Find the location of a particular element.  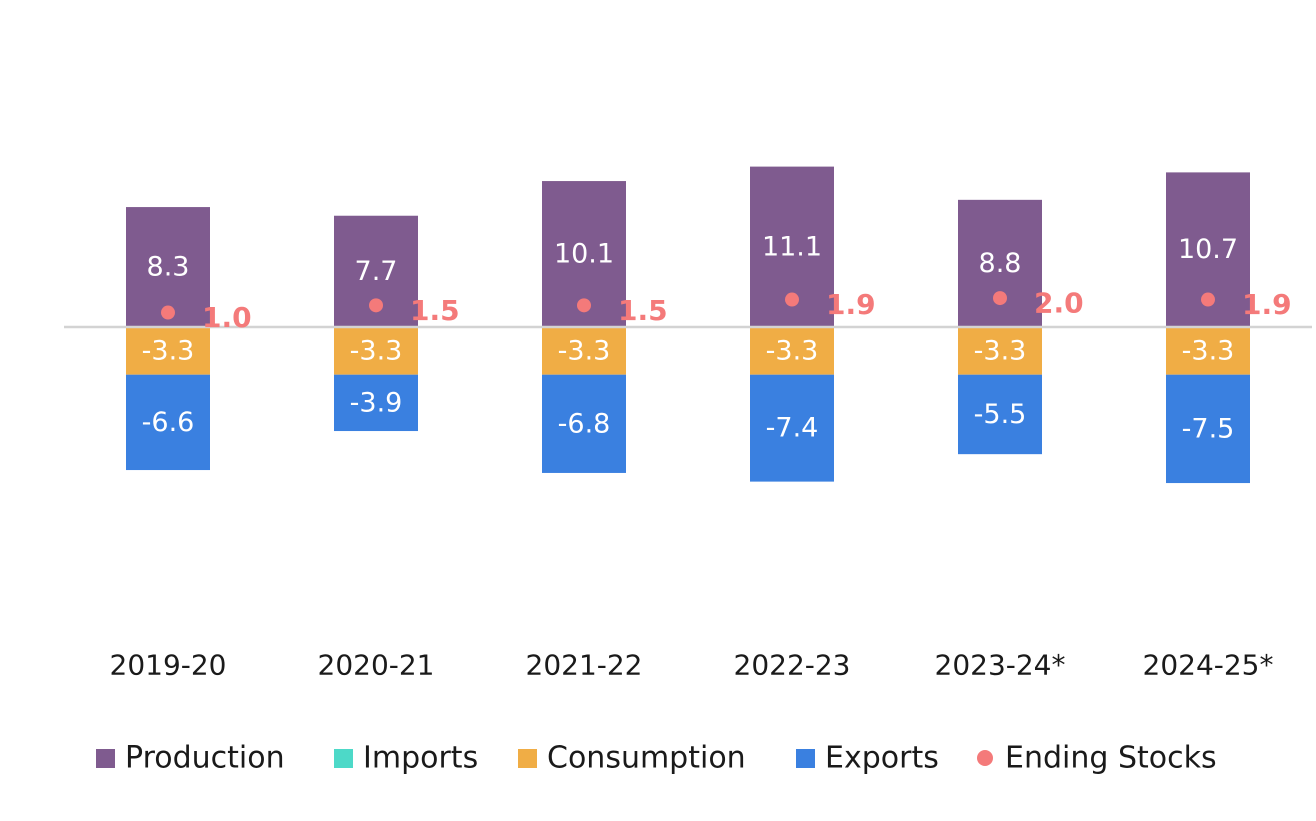

legend-swatch-production is located at coordinates (105, 758).